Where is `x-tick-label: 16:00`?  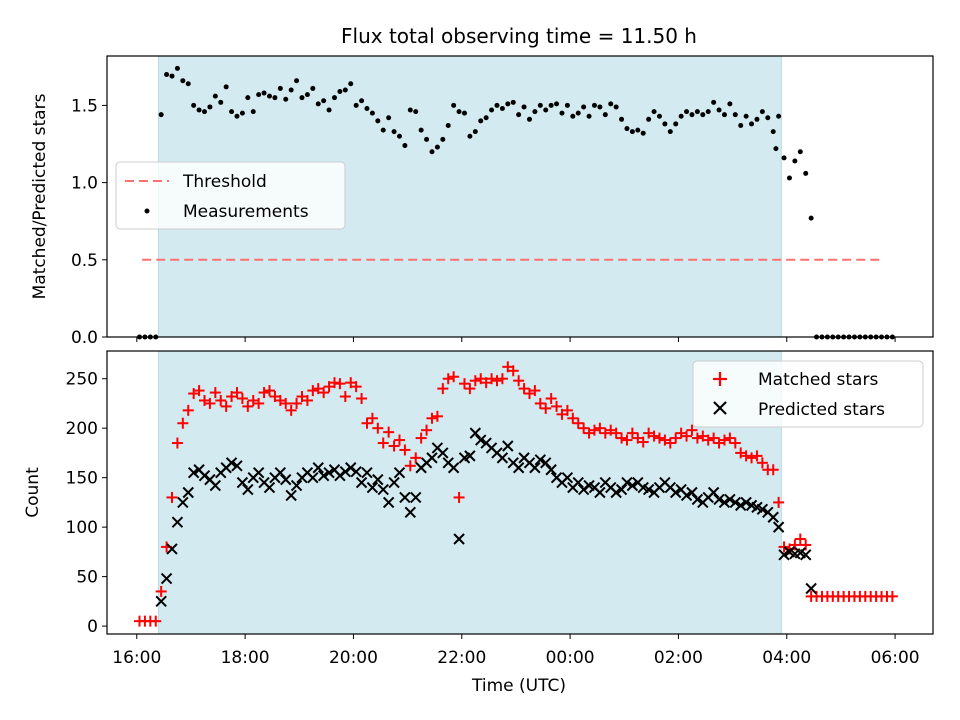
x-tick-label: 16:00 is located at coordinates (136, 658).